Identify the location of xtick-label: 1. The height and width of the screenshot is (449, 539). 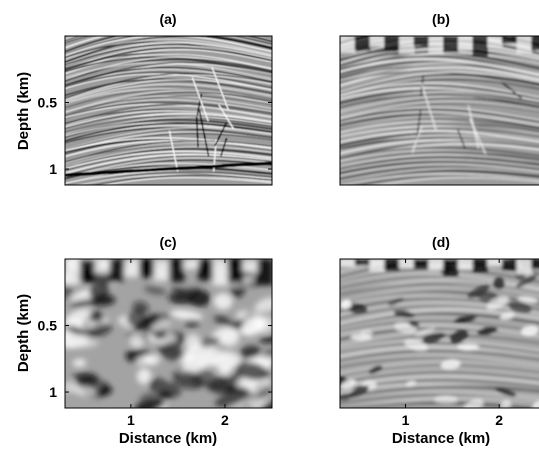
(406, 420).